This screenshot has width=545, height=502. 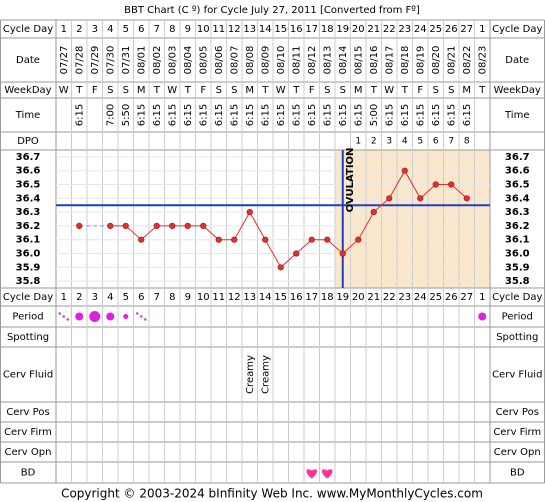 I want to click on date: 08/21, so click(x=451, y=60).